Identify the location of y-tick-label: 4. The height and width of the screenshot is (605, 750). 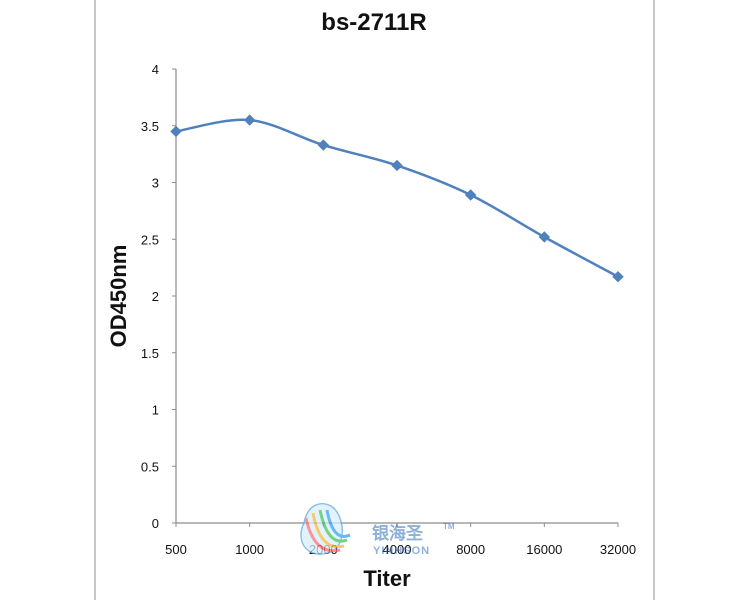
(155, 69).